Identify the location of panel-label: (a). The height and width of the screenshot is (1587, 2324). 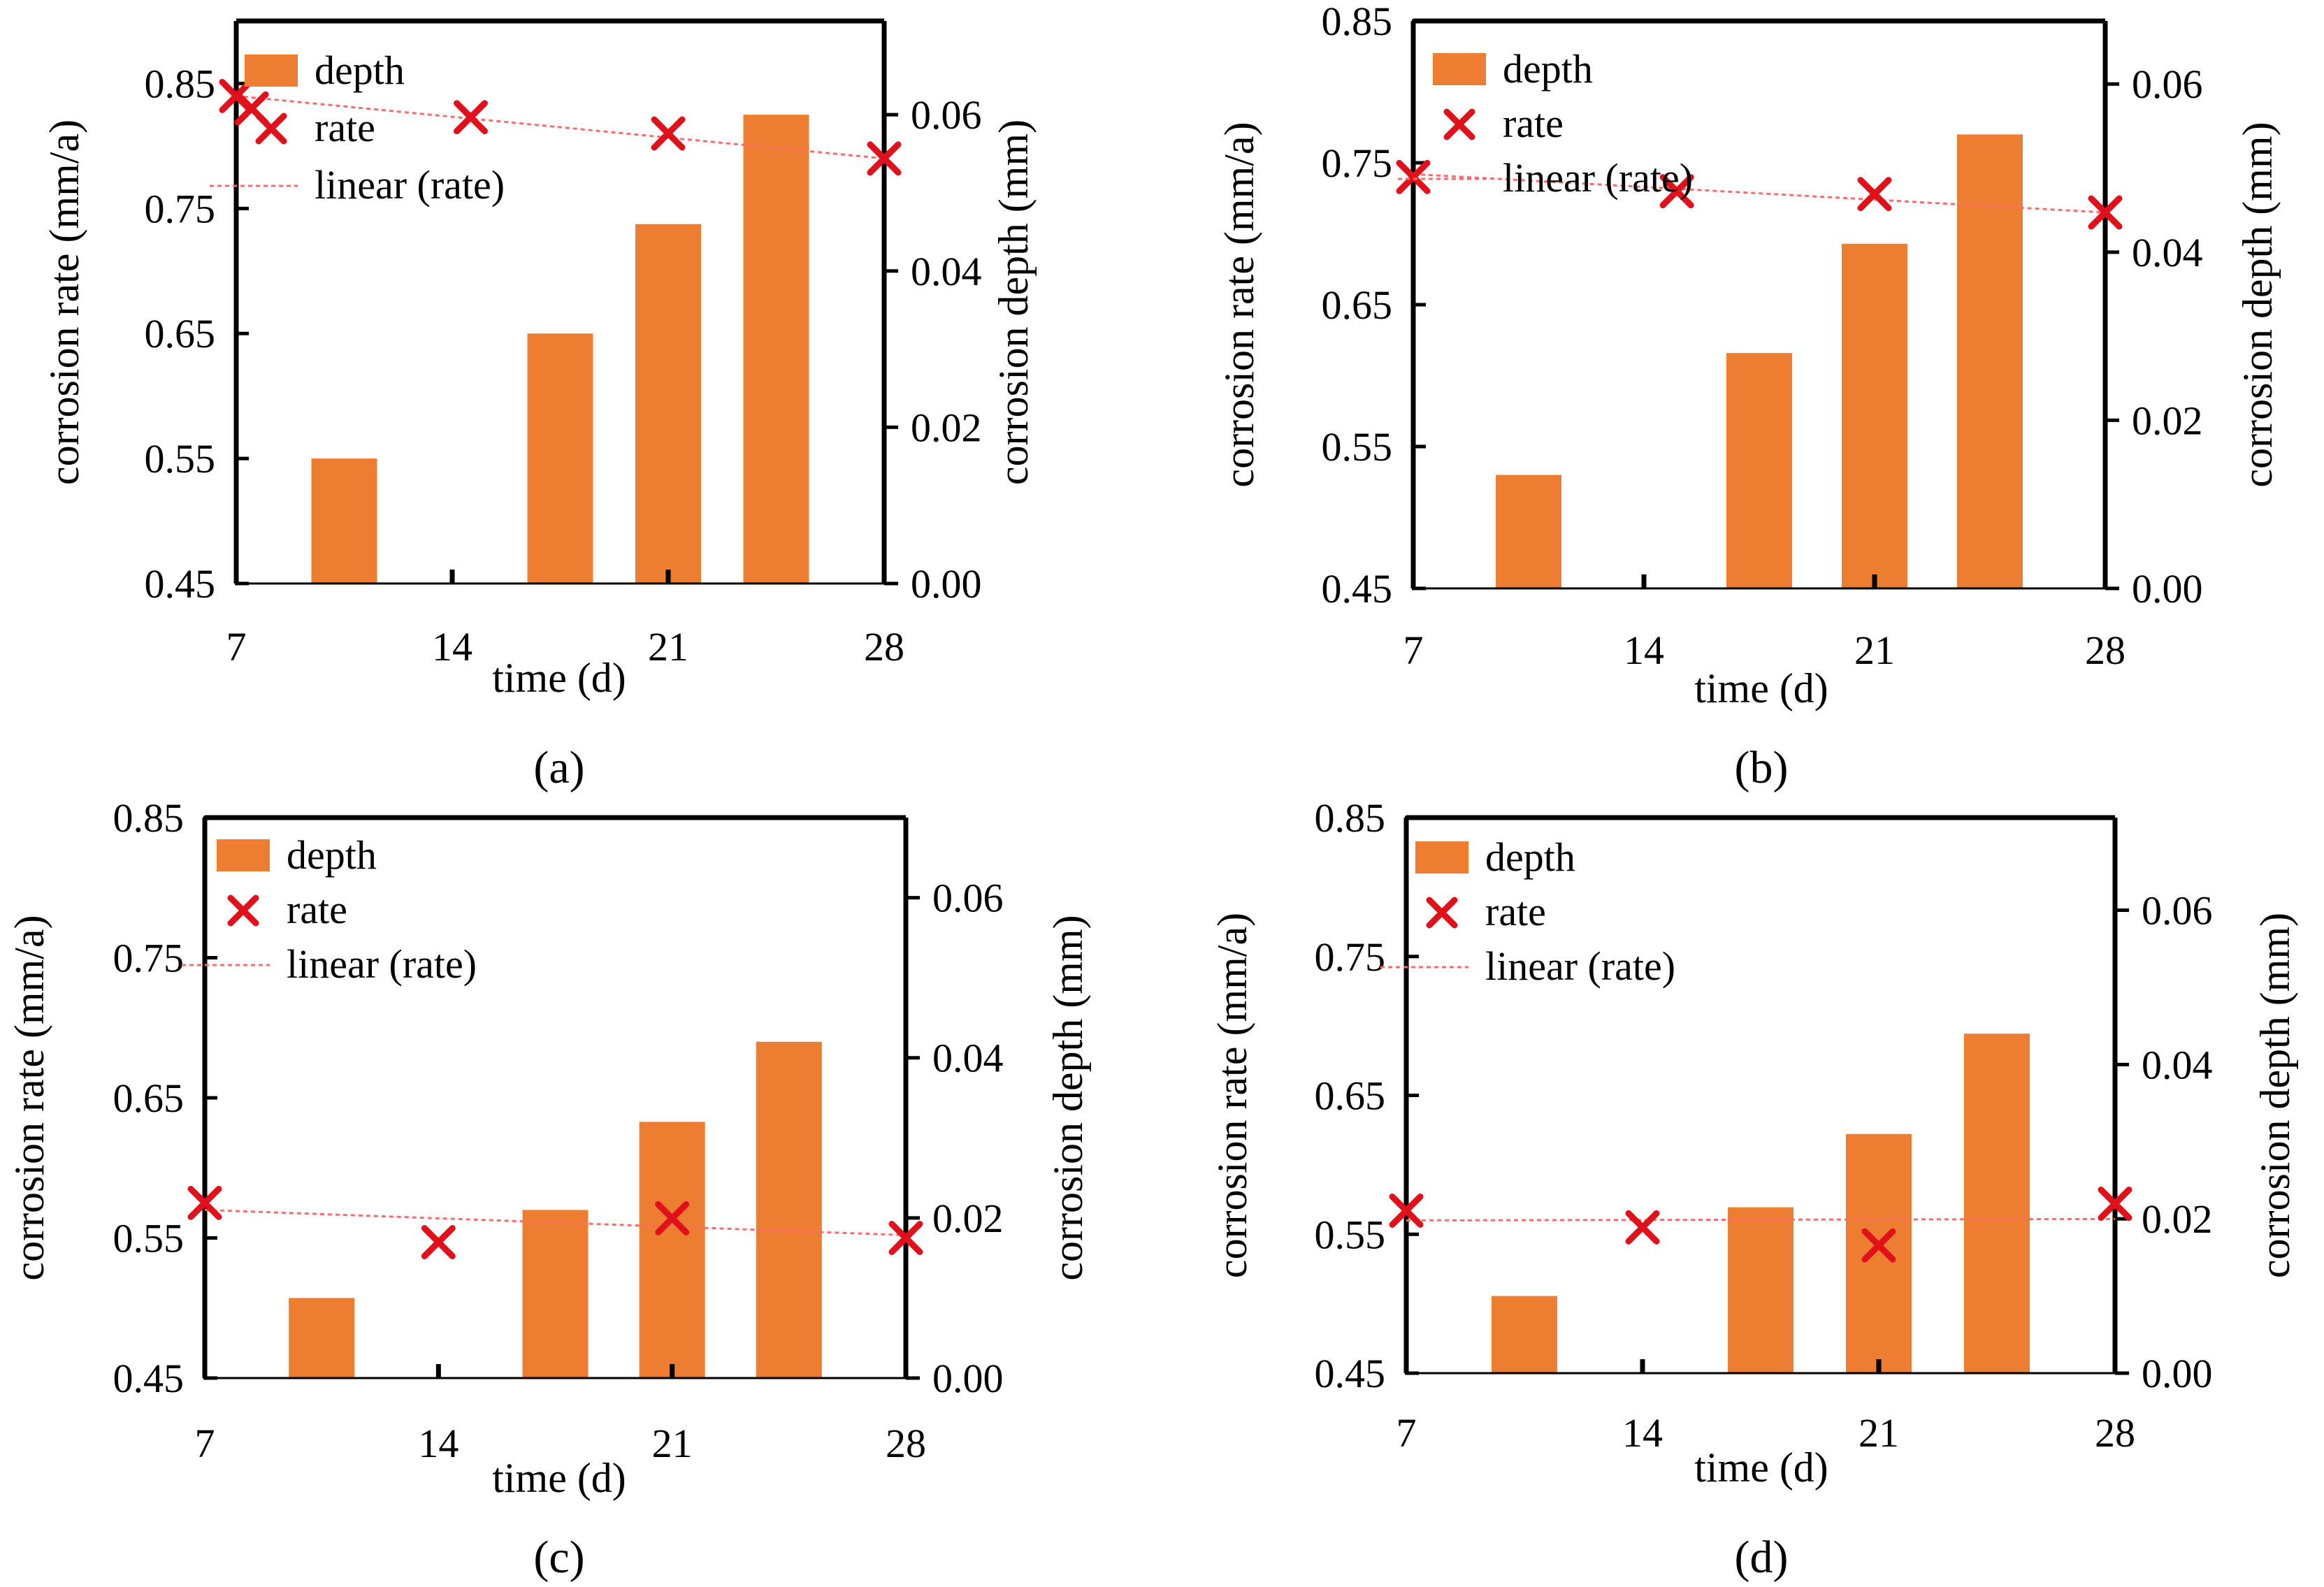
(558, 767).